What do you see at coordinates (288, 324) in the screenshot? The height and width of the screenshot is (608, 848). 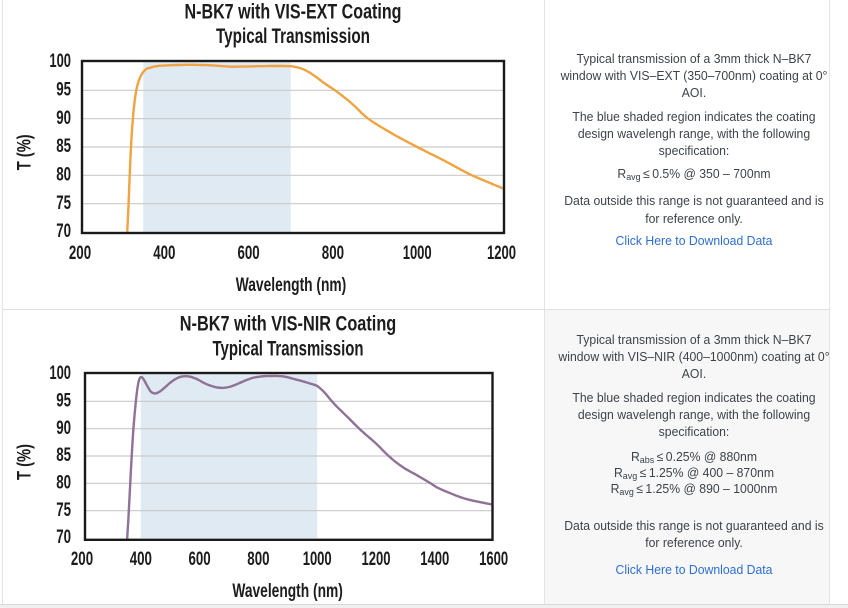 I see `svg-text: N-BK7 with VIS-NIR Coating` at bounding box center [288, 324].